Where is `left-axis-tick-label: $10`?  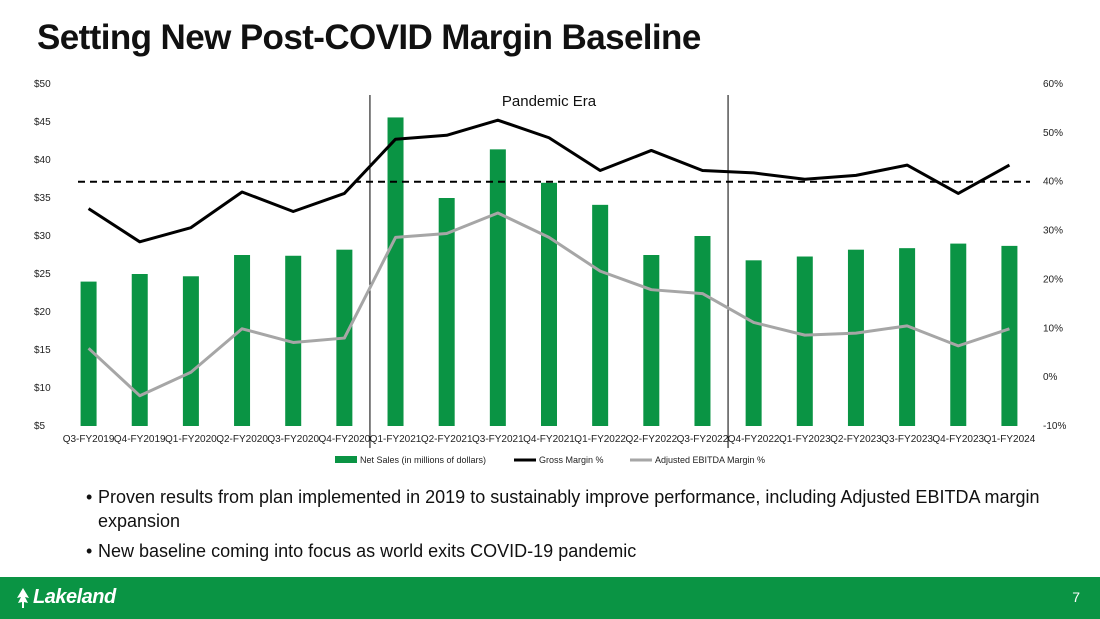 left-axis-tick-label: $10 is located at coordinates (42, 388).